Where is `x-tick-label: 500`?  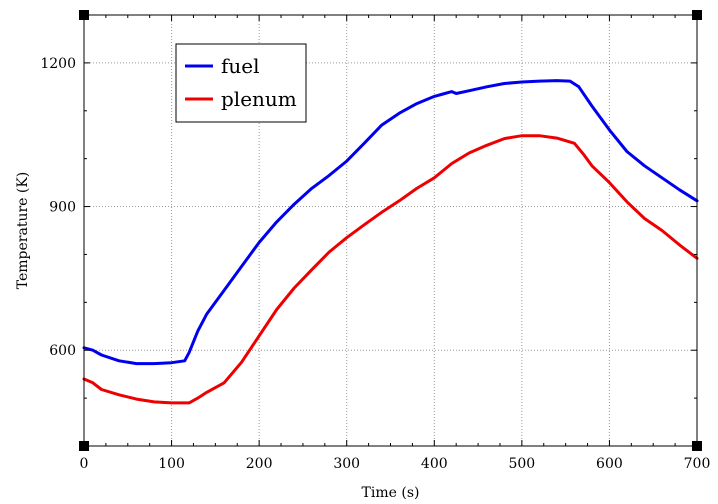
x-tick-label: 500 is located at coordinates (521, 464).